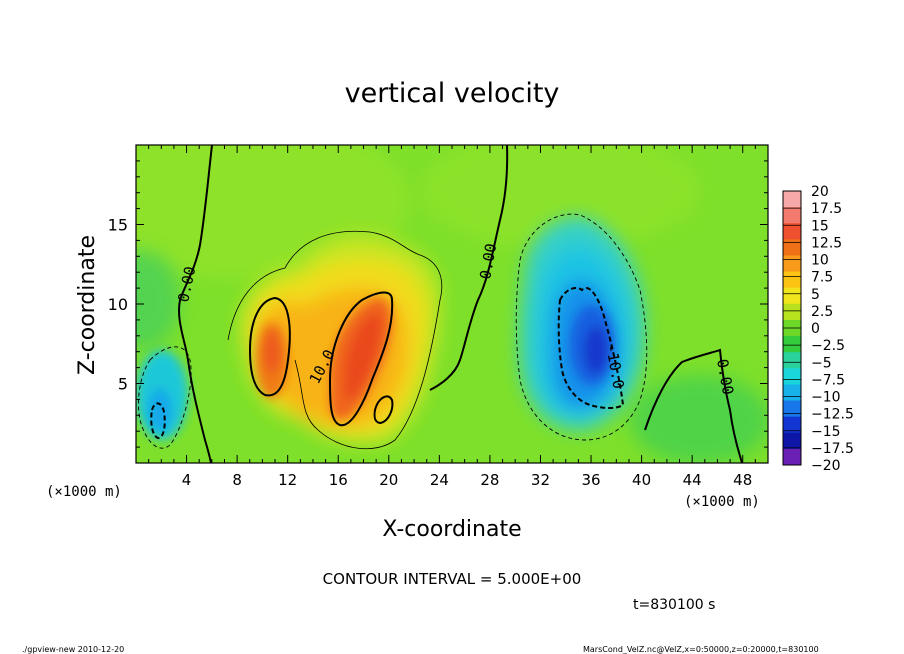 The width and height of the screenshot is (904, 654). Describe the element at coordinates (674, 605) in the screenshot. I see `time-label: t=830100 s` at that location.